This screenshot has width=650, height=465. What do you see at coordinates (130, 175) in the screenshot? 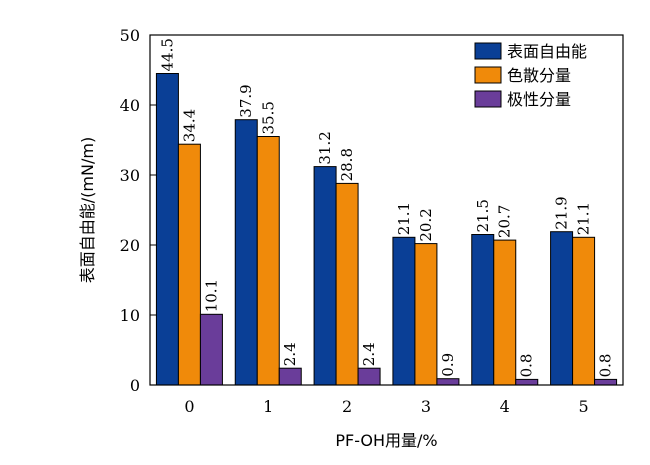
I see `y-tick-label: 30` at bounding box center [130, 175].